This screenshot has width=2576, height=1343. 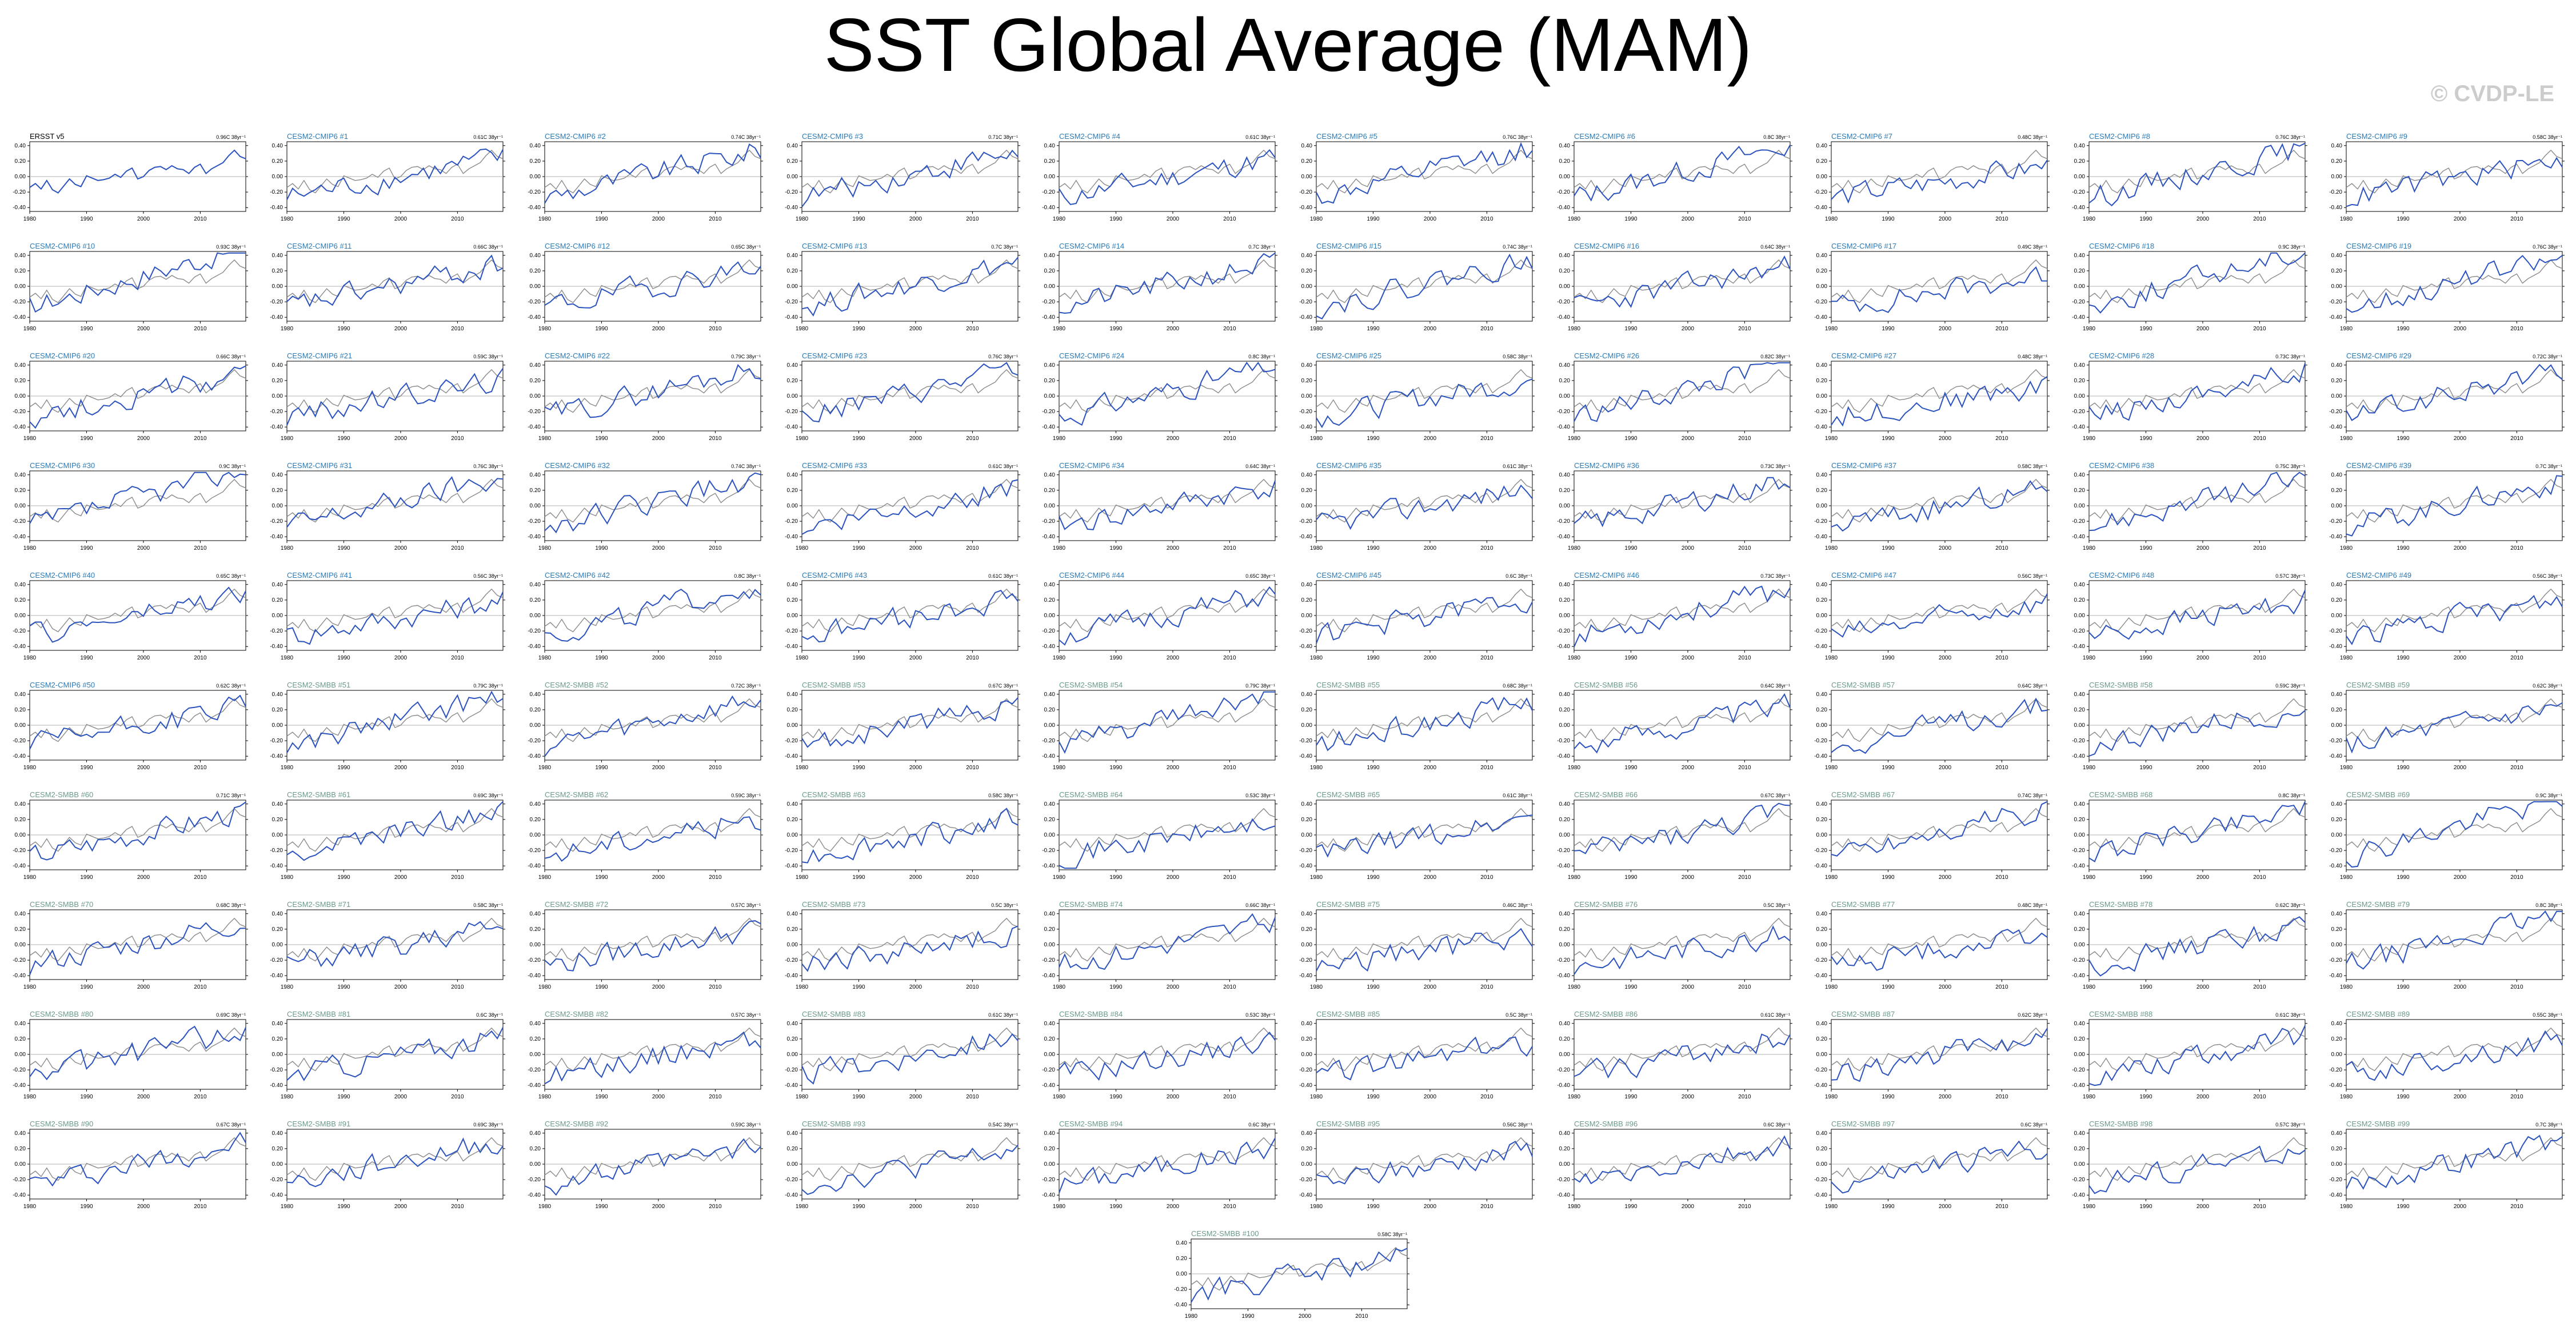 What do you see at coordinates (61, 1014) in the screenshot?
I see `panel-title: CESM2-SMBB #80` at bounding box center [61, 1014].